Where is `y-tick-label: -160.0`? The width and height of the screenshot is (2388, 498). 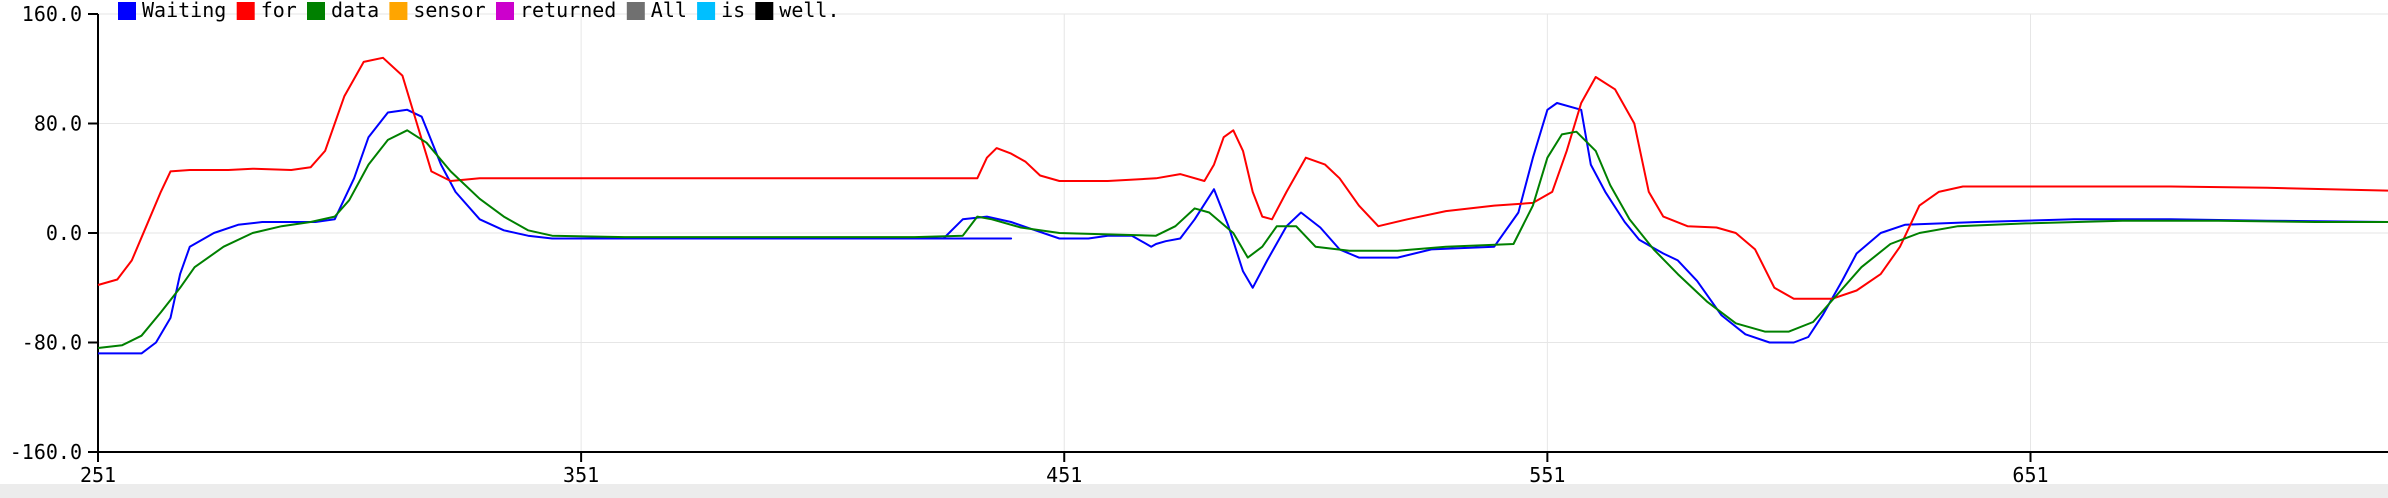 y-tick-label: -160.0 is located at coordinates (46, 452).